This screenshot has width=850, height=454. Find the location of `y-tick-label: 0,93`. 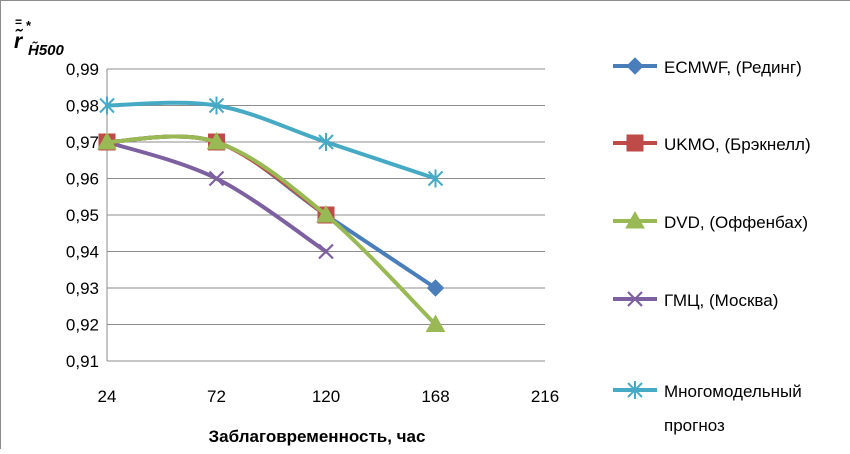

y-tick-label: 0,93 is located at coordinates (82, 288).